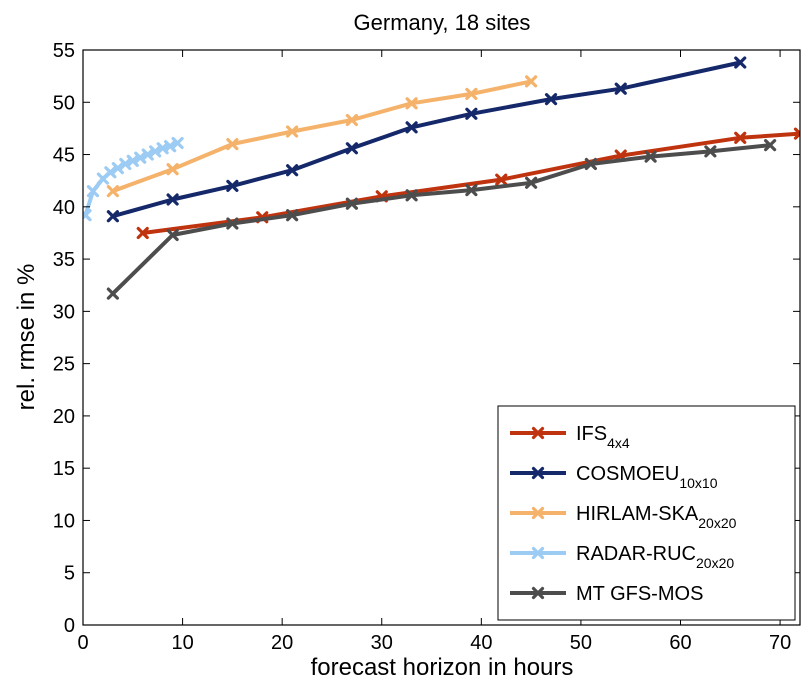 The image size is (801, 688). I want to click on y-axis-label: rel. rmse in %, so click(26, 337).